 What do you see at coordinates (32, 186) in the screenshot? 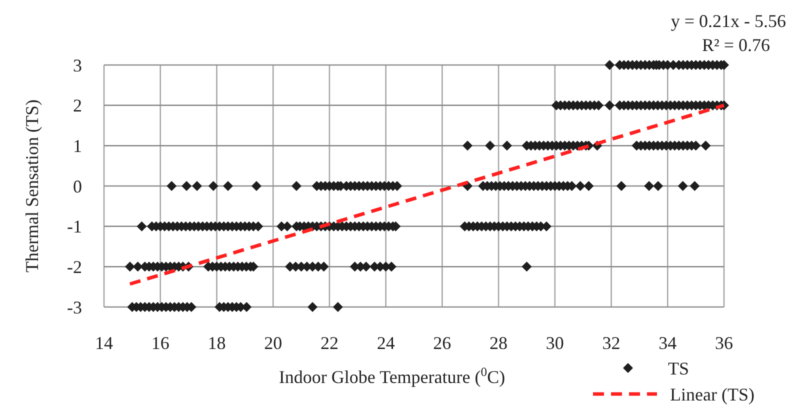
I see `y-axis-title: Thermal Sensation (TS)` at bounding box center [32, 186].